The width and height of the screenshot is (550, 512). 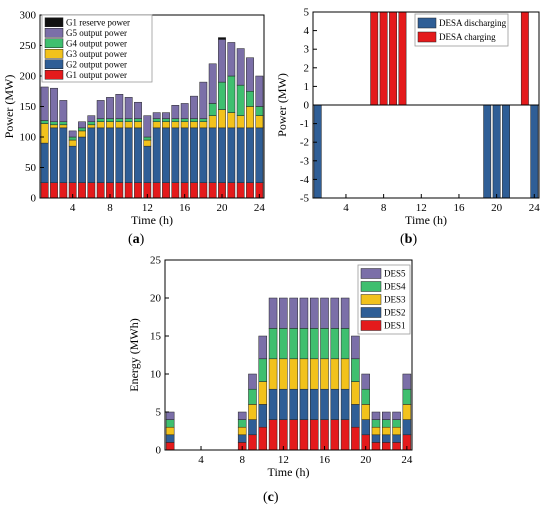 I want to click on y-tick-label-a-200: 200, so click(x=28, y=77).